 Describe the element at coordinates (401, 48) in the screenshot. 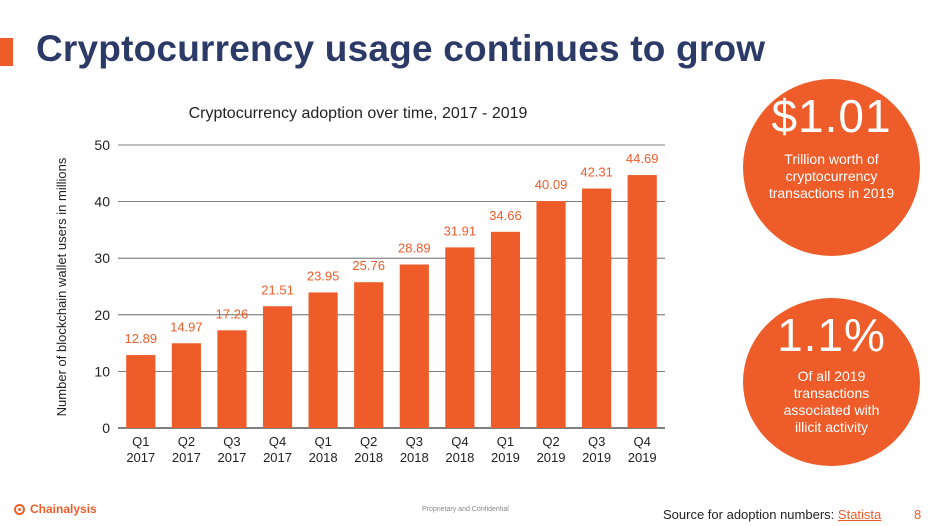

I see `slide-title: Cryptocurrency usage continues to grow` at that location.